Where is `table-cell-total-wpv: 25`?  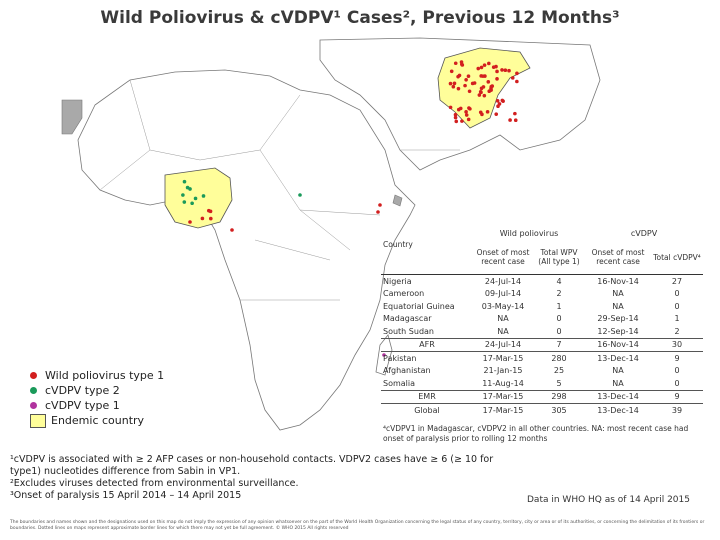
table-cell-total-wpv: 25 is located at coordinates (559, 371).